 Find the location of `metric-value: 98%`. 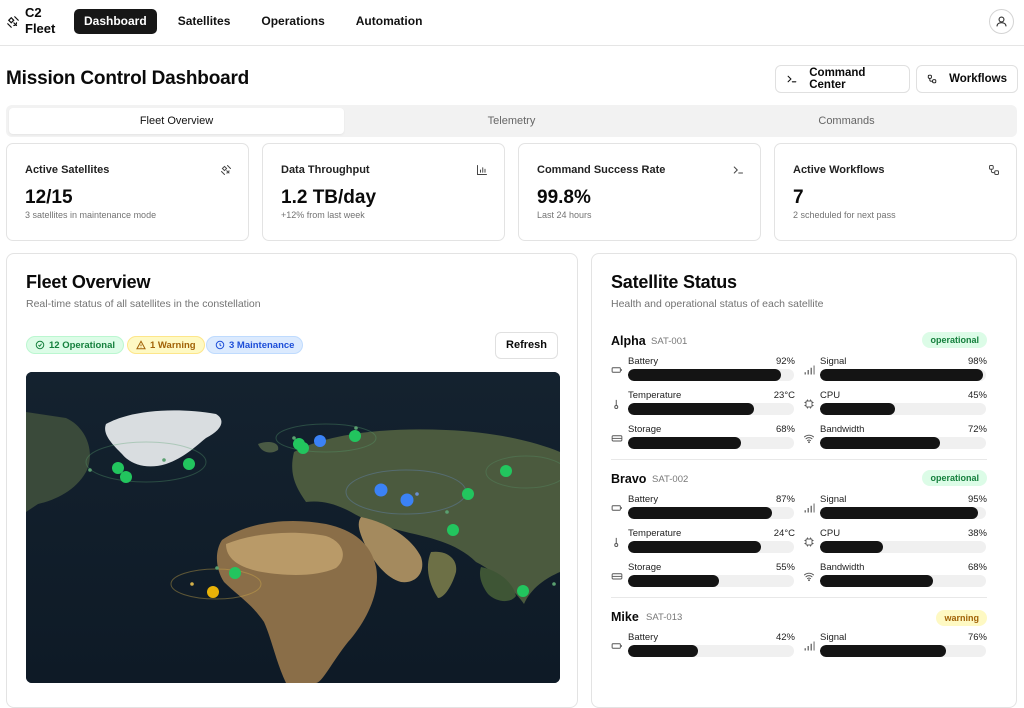

metric-value: 98% is located at coordinates (977, 361).